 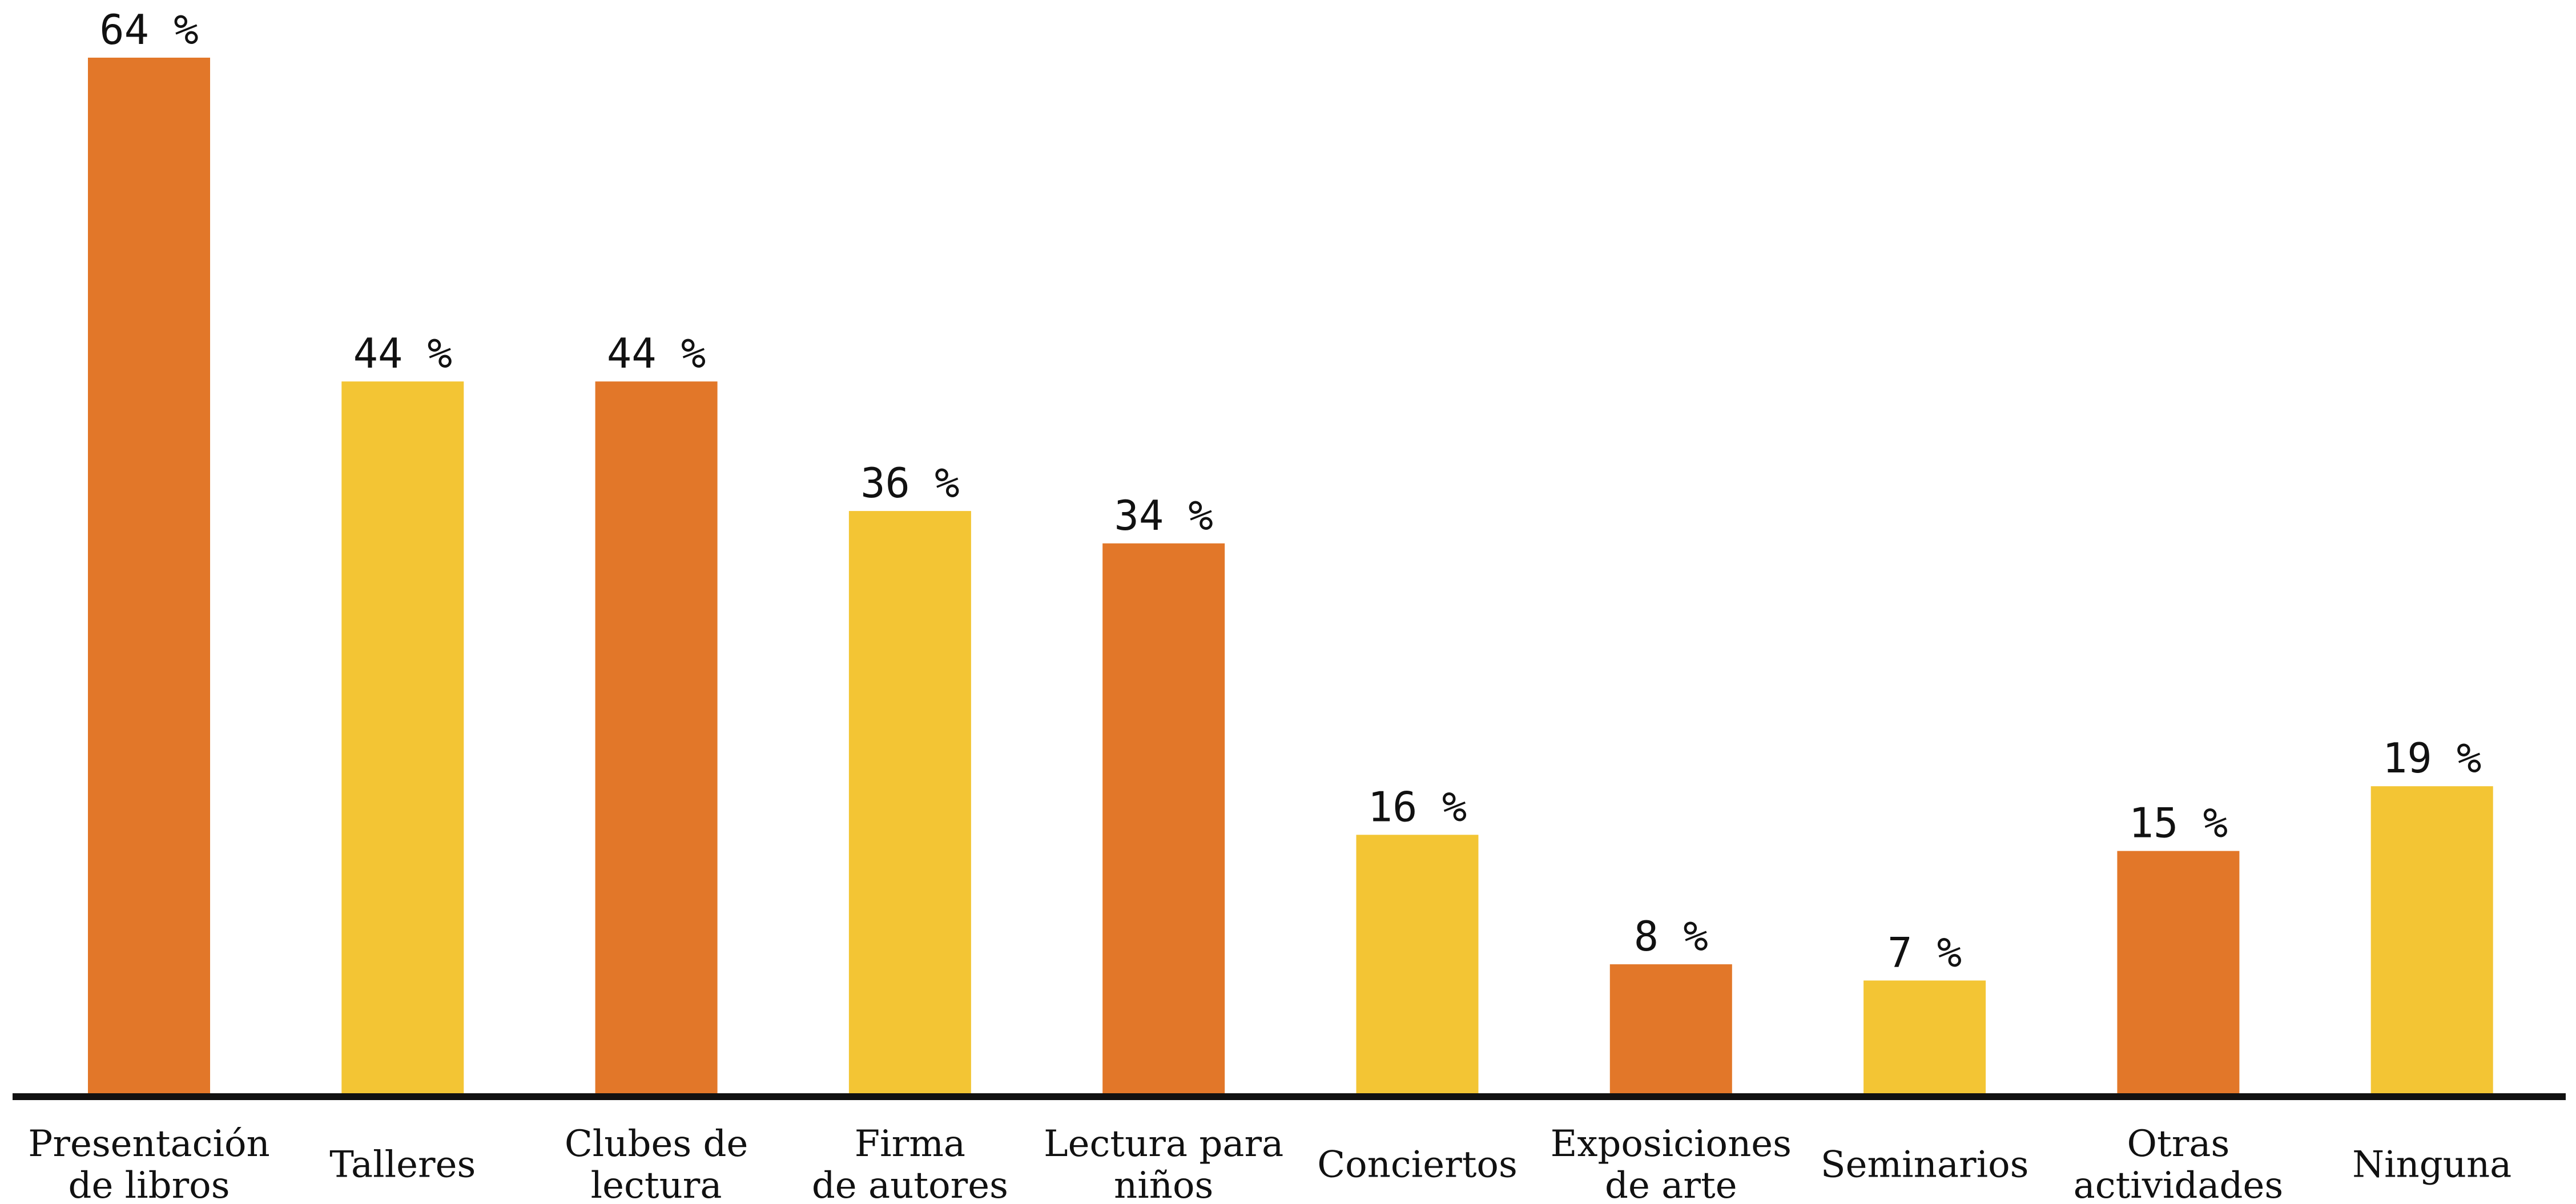 I want to click on category-label-6: Exposiciones de arte, so click(x=1671, y=1163).